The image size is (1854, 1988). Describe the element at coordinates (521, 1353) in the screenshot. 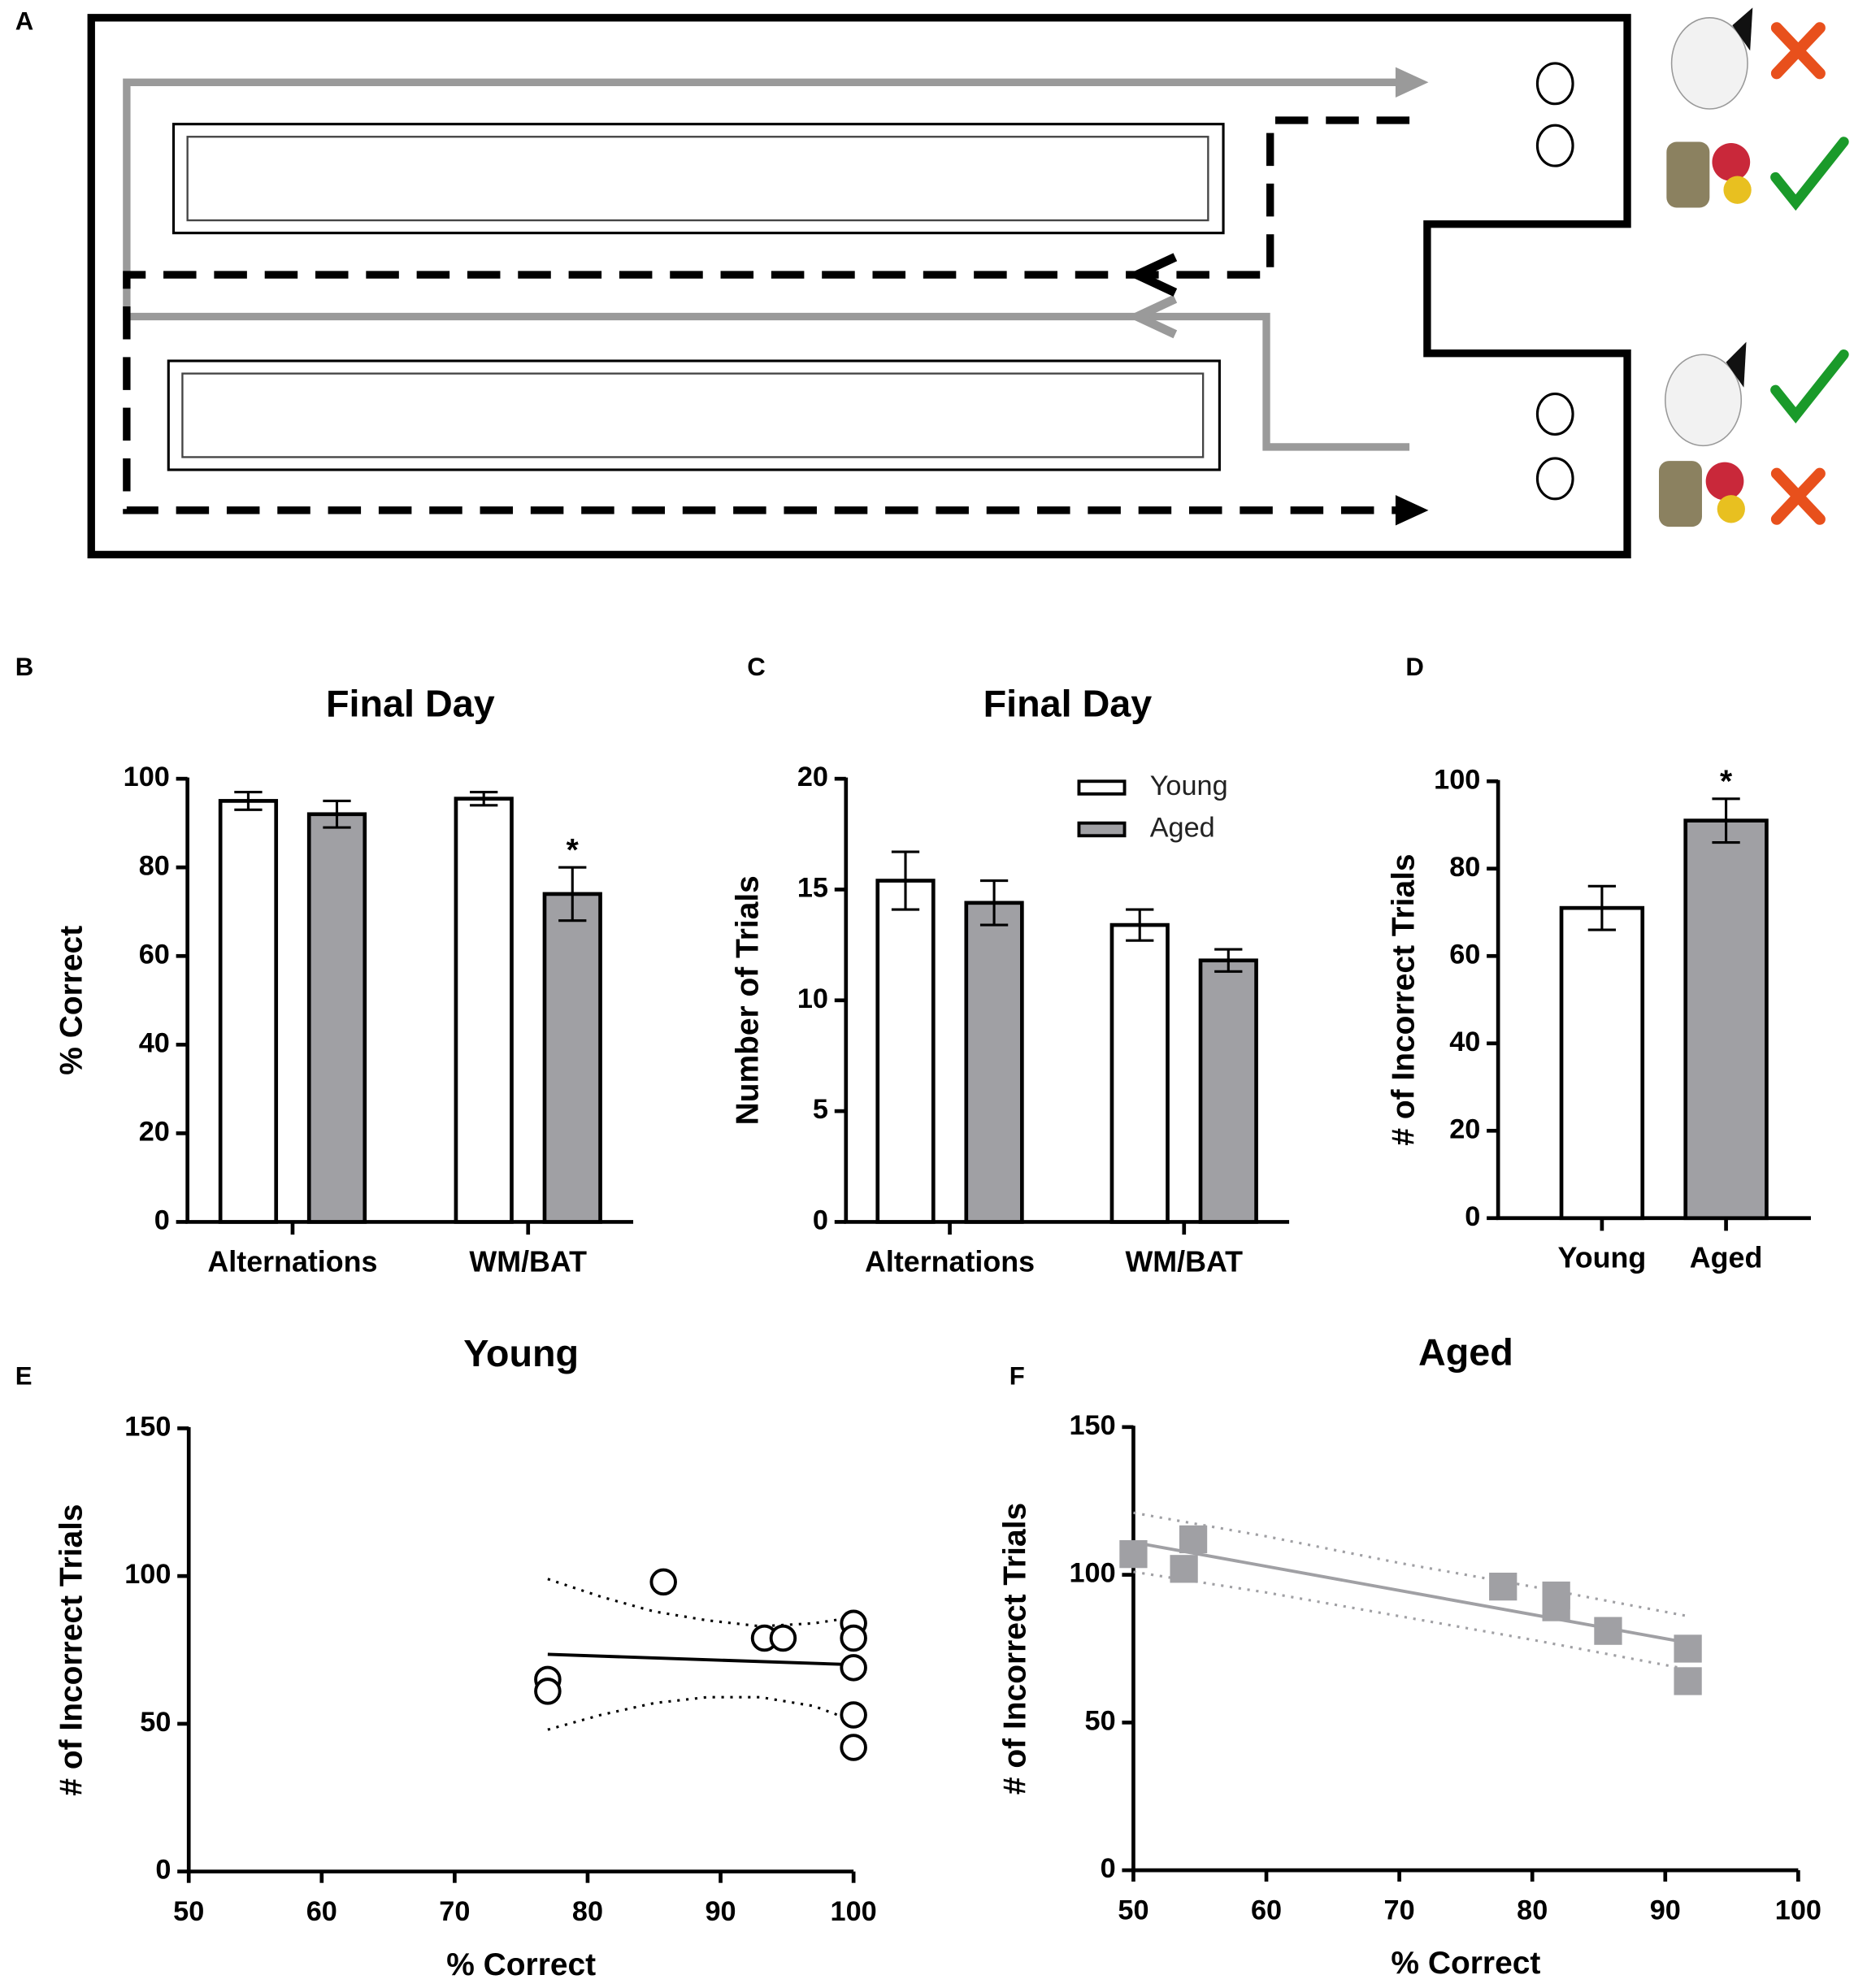

I see `chart-title: Young` at that location.